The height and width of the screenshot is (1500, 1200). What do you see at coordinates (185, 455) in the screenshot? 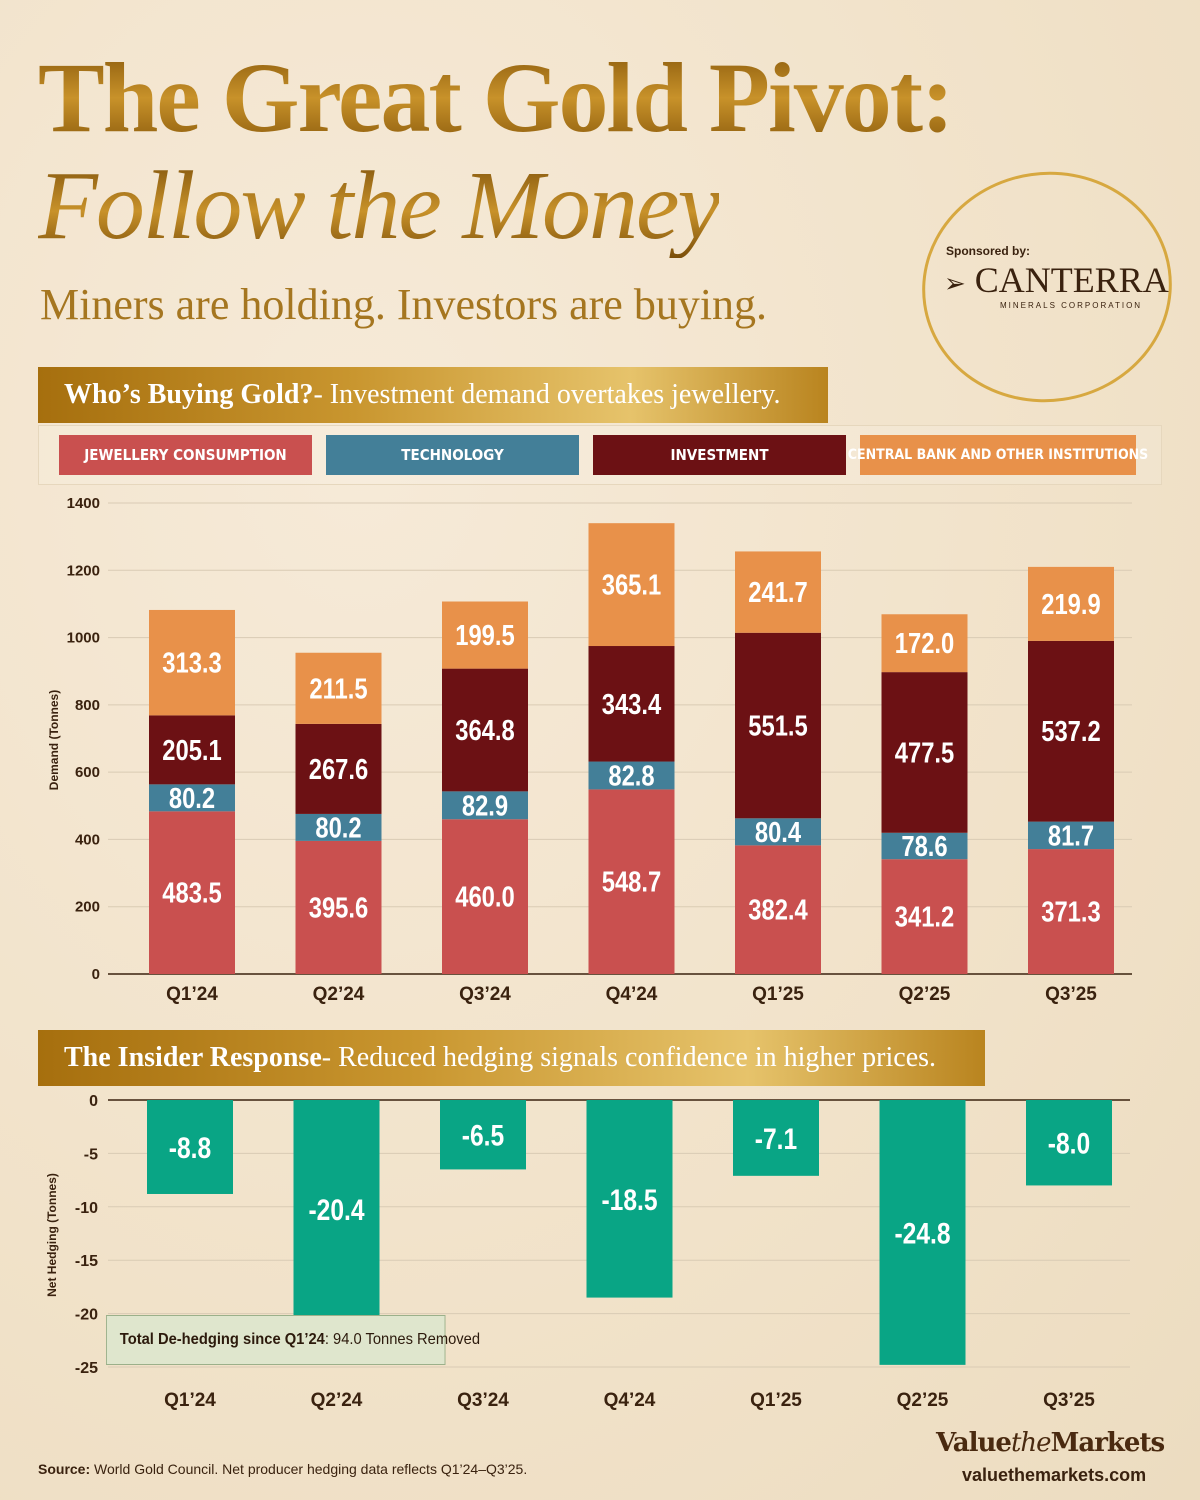
I see `legend-jewellery: JEWELLERY CONSUMPTION` at bounding box center [185, 455].